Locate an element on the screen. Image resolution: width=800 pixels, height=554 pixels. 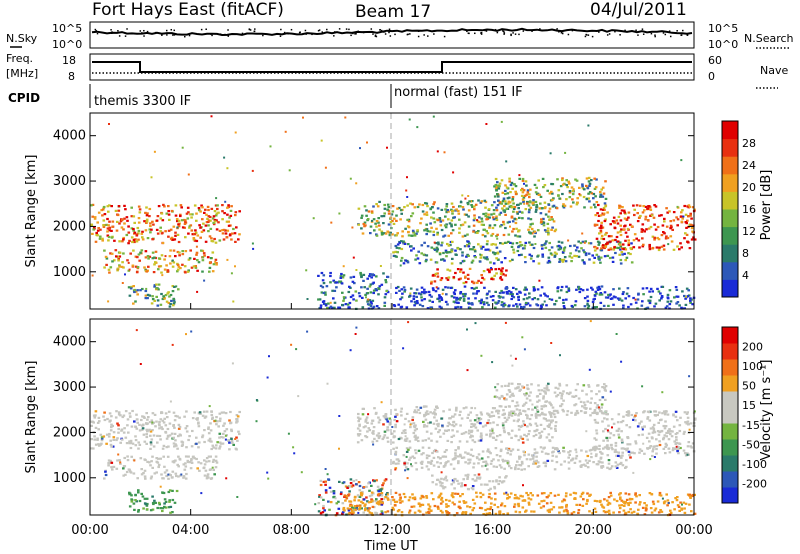
cpid-label: CPID is located at coordinates (24, 98).